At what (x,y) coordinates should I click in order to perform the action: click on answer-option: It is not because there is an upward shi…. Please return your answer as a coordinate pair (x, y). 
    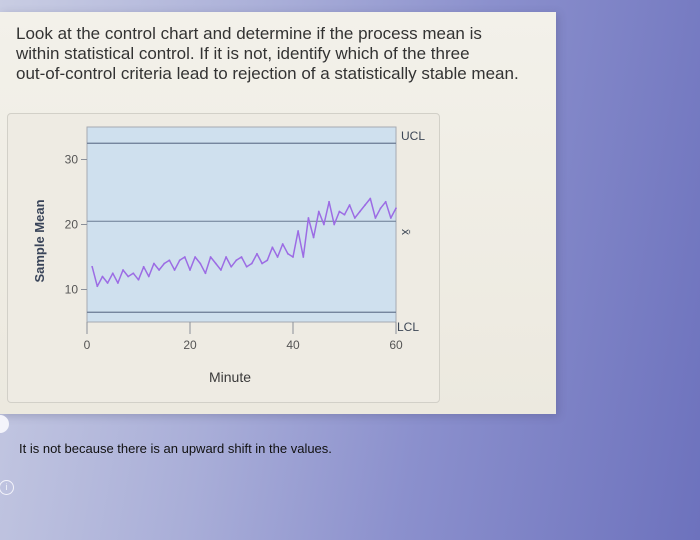
    Looking at the image, I should click on (350, 440).